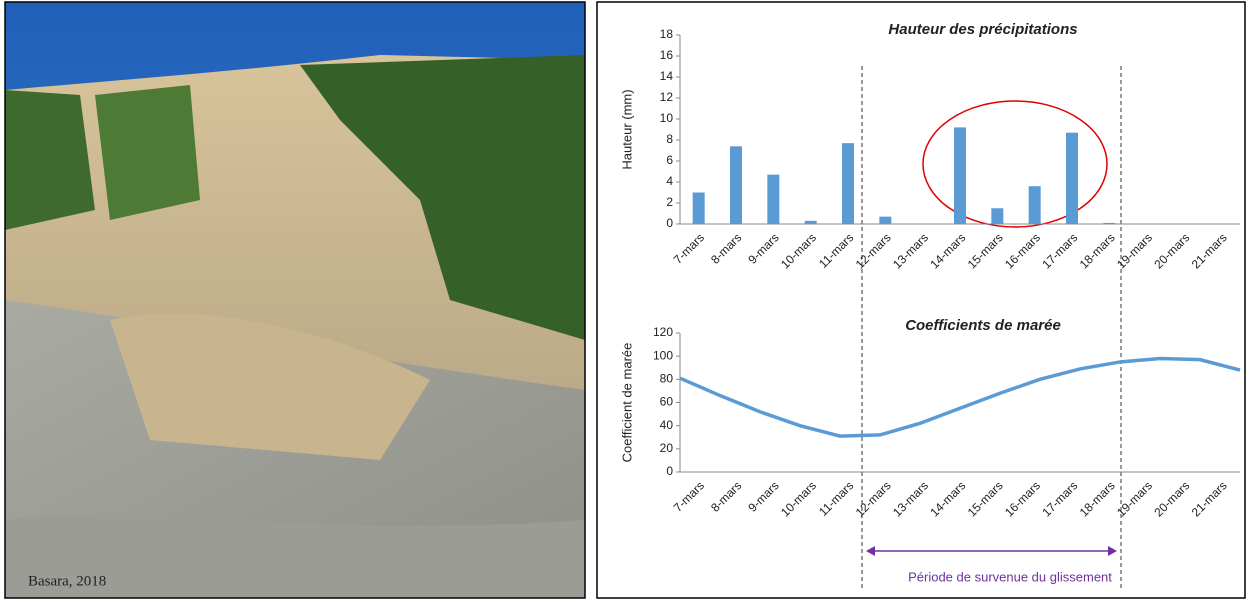 The height and width of the screenshot is (605, 1250). What do you see at coordinates (626, 129) in the screenshot?
I see `y-axis-label: Hauteur (mm)` at bounding box center [626, 129].